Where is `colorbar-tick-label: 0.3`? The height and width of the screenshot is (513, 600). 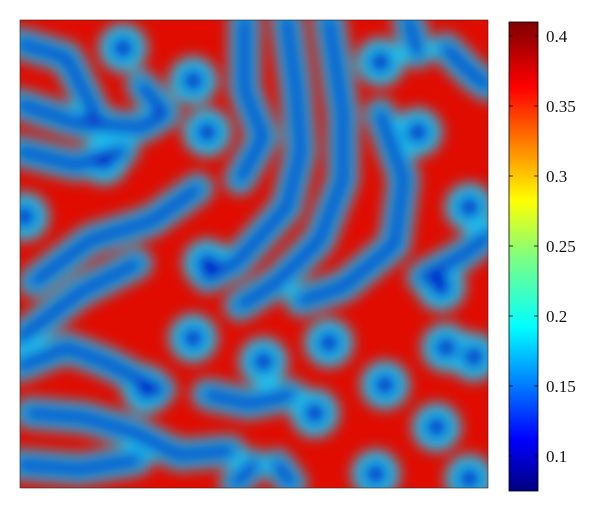
colorbar-tick-label: 0.3 is located at coordinates (556, 176).